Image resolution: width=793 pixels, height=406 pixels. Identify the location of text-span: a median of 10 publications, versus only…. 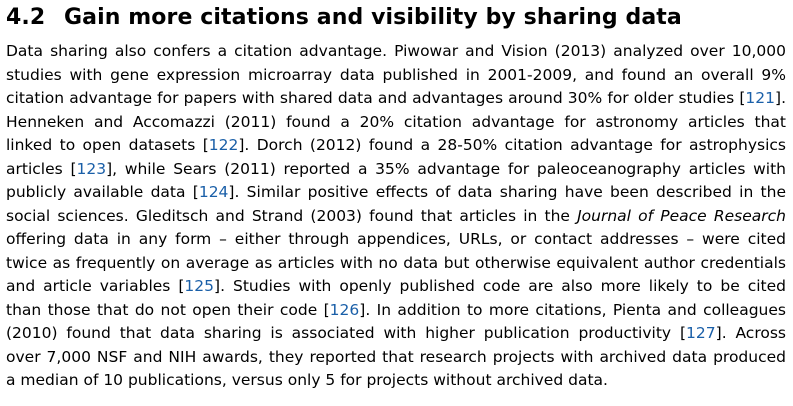
(307, 380).